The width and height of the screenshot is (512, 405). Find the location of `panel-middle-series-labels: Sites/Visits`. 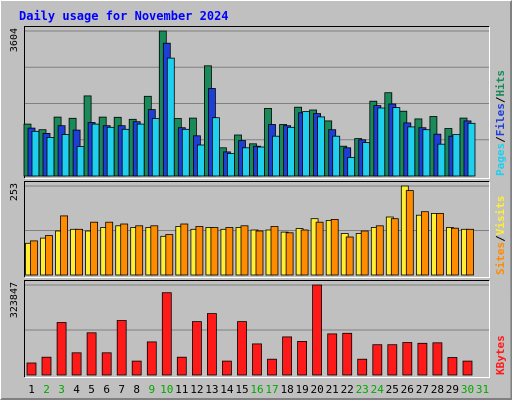

panel-middle-series-labels: Sites/Visits is located at coordinates (500, 236).